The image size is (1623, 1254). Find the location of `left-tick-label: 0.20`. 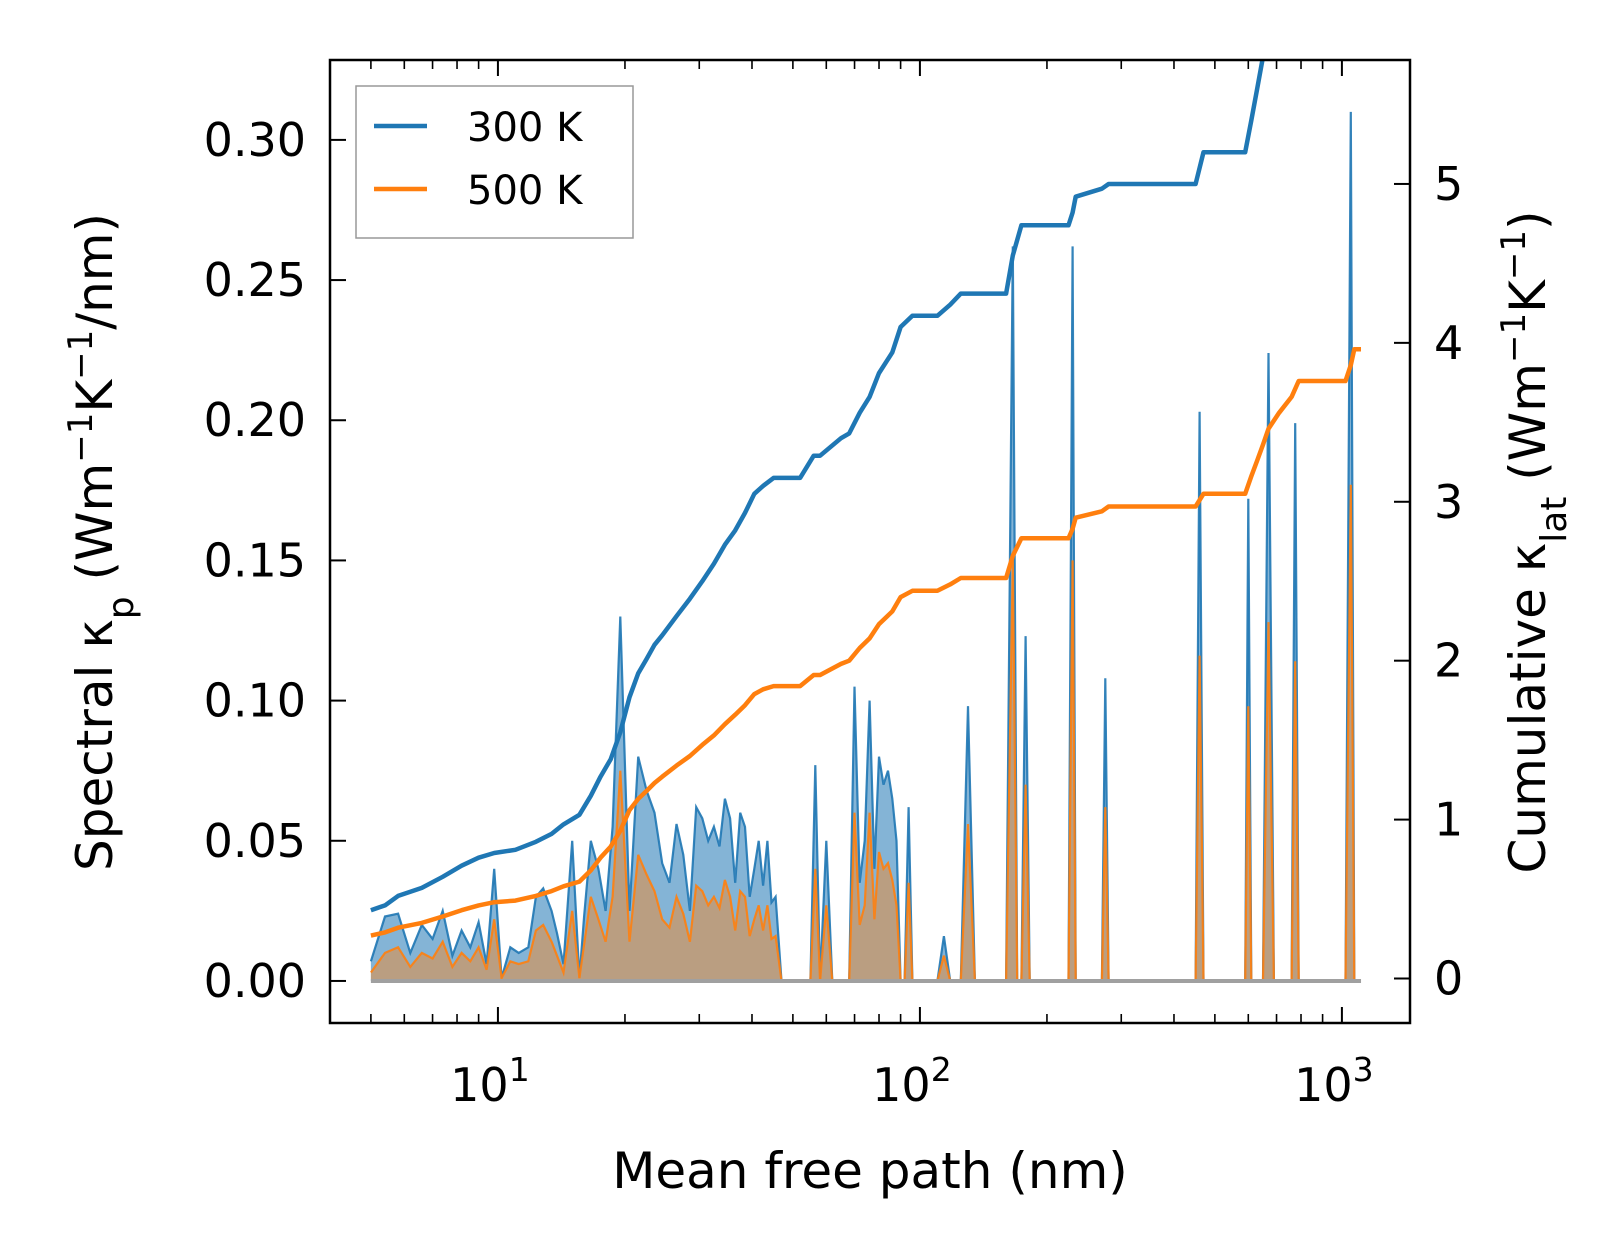

left-tick-label: 0.20 is located at coordinates (255, 420).